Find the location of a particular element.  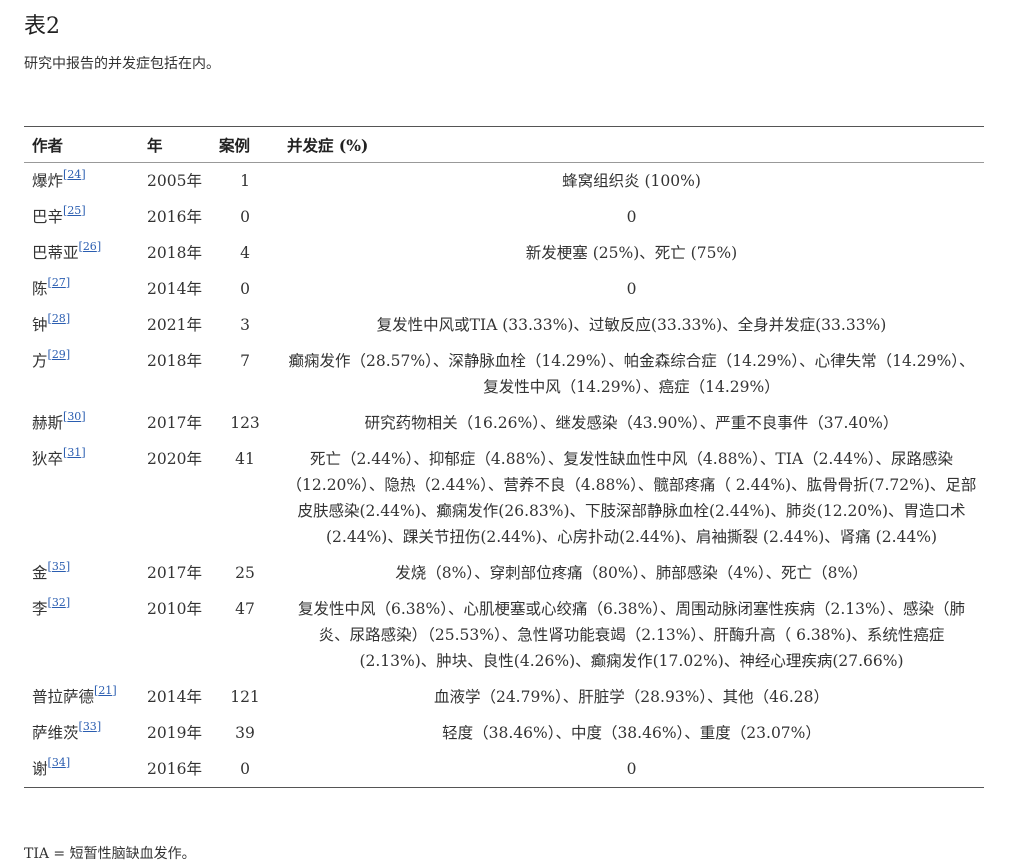

cases-cell: 1 is located at coordinates (245, 181).